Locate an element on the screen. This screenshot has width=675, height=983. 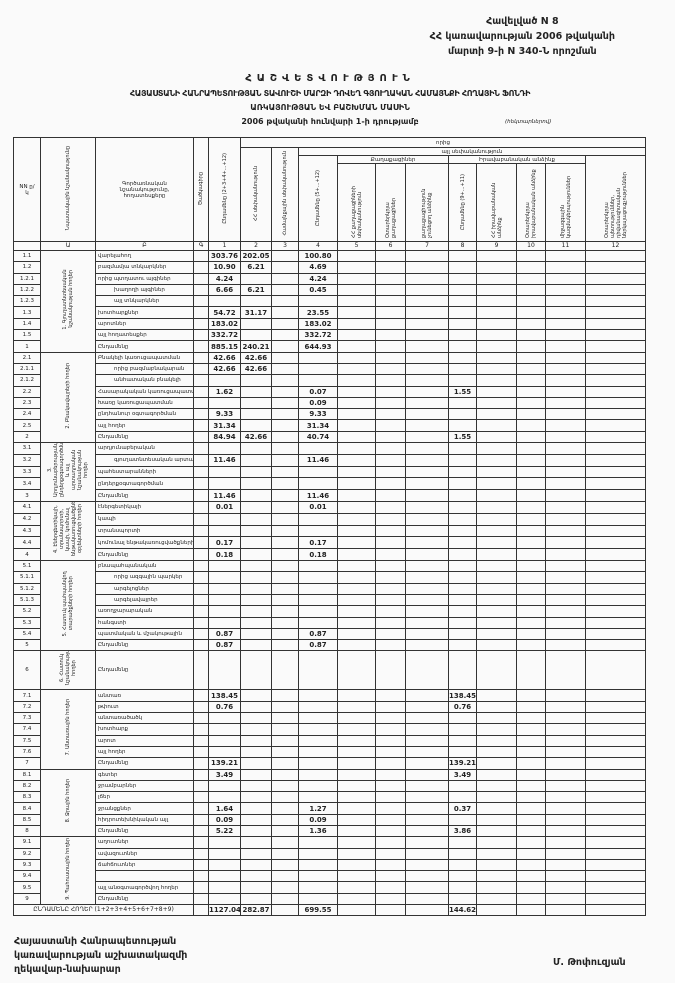
cell-c4: 11.46 is located at coordinates (318, 496).